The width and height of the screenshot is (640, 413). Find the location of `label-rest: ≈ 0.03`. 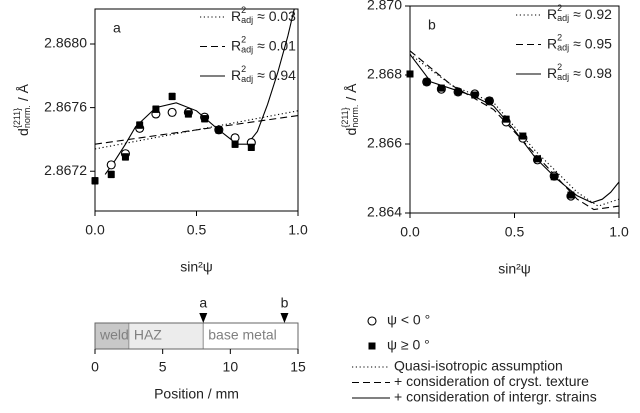

label-rest: ≈ 0.03 is located at coordinates (276, 16).